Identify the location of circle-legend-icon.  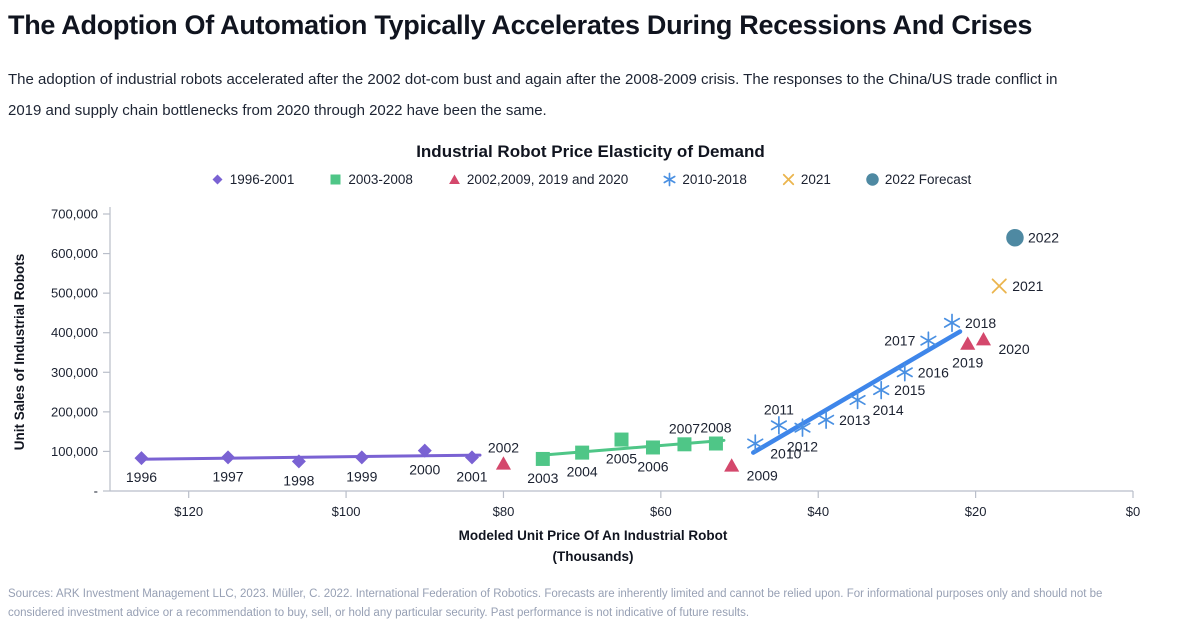
(872, 179).